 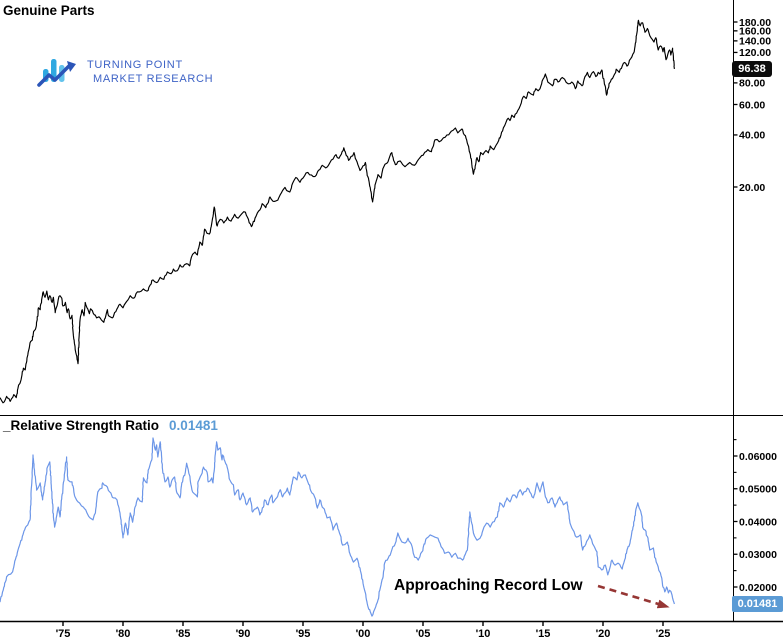 What do you see at coordinates (123, 633) in the screenshot?
I see `x-tick-label: '80` at bounding box center [123, 633].